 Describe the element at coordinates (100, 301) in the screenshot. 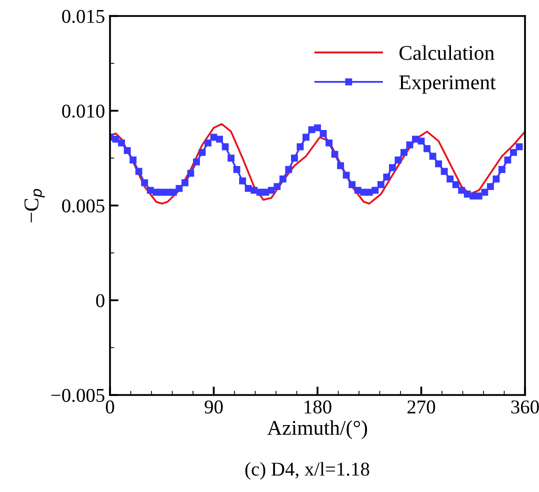

I see `y-tick-label: 0` at that location.